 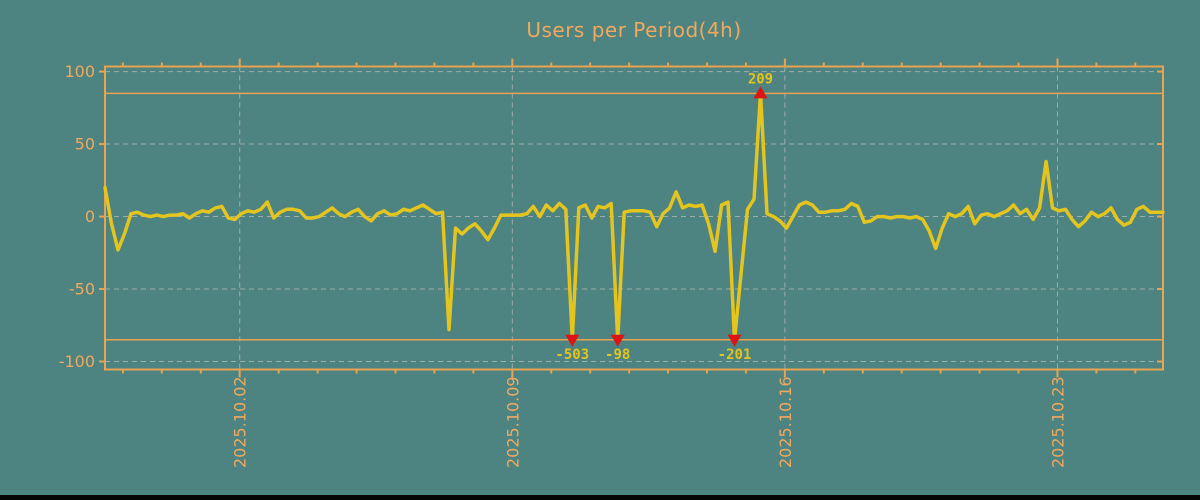 What do you see at coordinates (572, 355) in the screenshot?
I see `annotation-label: -503` at bounding box center [572, 355].